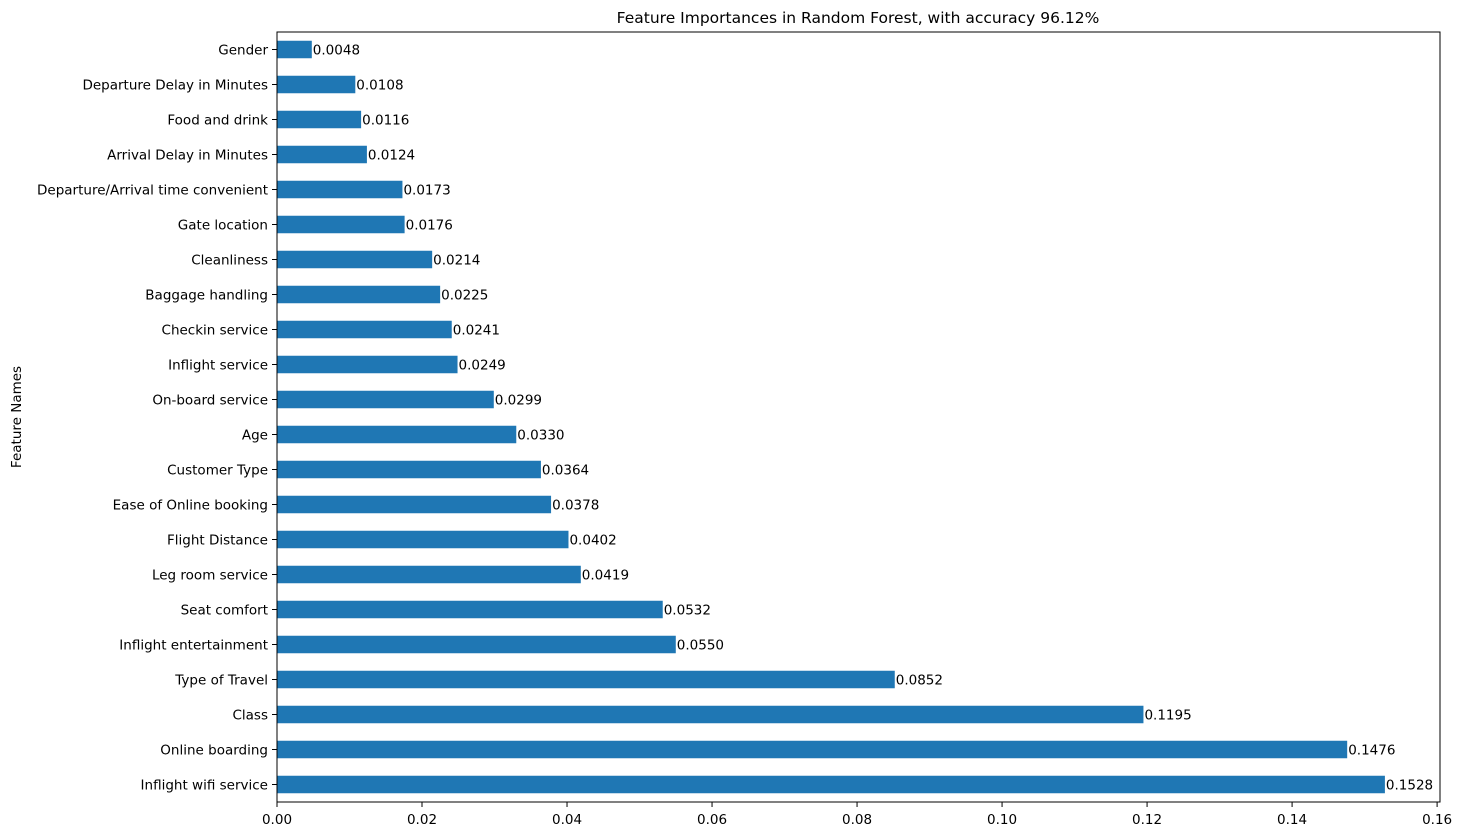  What do you see at coordinates (1409, 786) in the screenshot?
I see `data-label: 0.1528` at bounding box center [1409, 786].